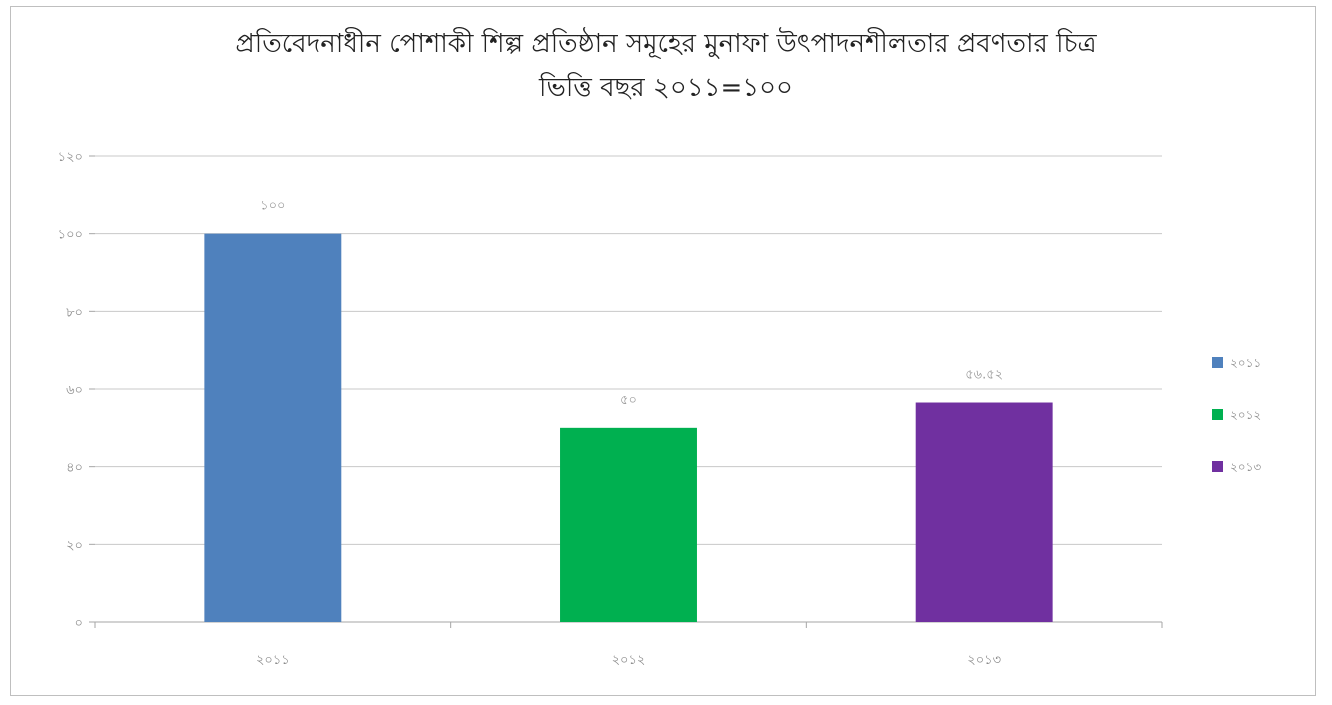 This screenshot has width=1332, height=705. Describe the element at coordinates (70, 157) in the screenshot. I see `y-tick-label: ১২০` at that location.